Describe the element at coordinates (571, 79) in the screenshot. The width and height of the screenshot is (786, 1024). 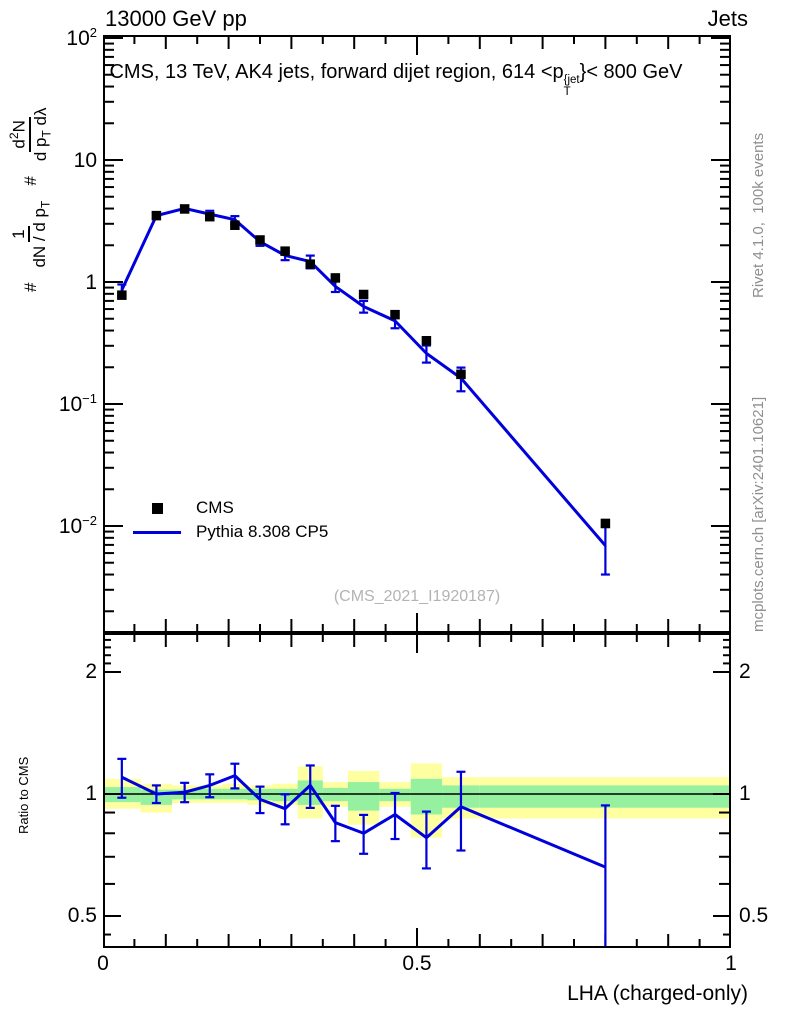
I see `pt-sup: {jet` at that location.